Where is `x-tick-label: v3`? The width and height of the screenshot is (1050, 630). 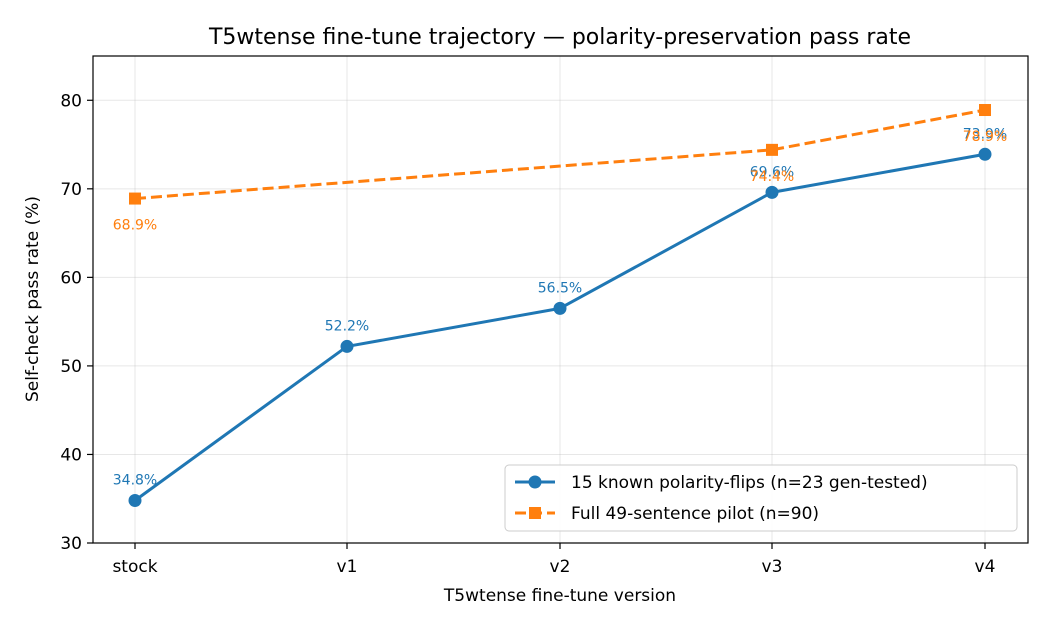 x-tick-label: v3 is located at coordinates (772, 567).